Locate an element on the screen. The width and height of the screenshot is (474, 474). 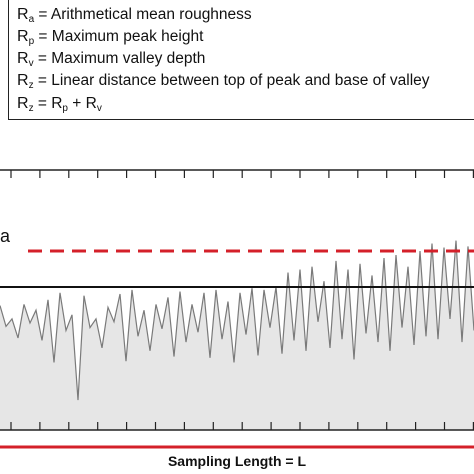
legend-line-1: Ra = Arithmetical mean roughness is located at coordinates (134, 17).